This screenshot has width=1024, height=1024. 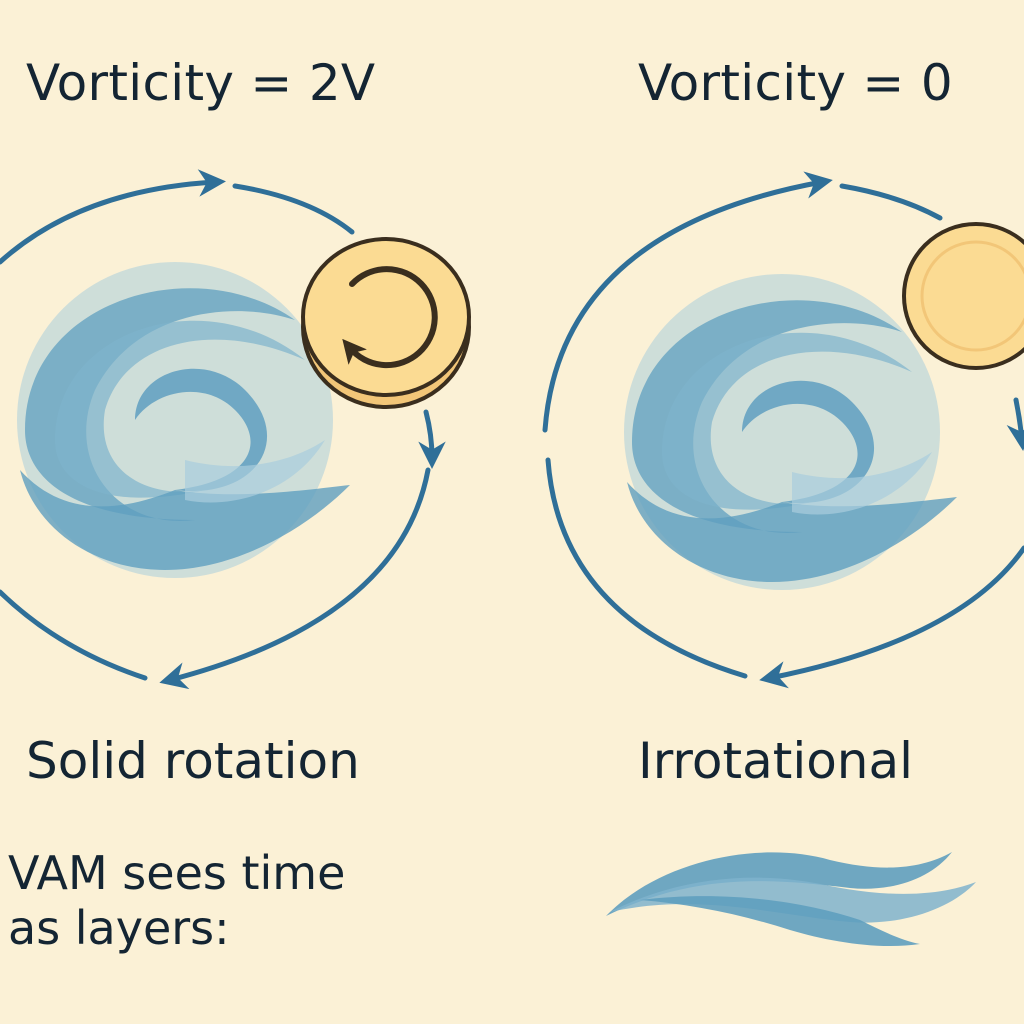 I want to click on plain-disc-icon, so click(x=963, y=296).